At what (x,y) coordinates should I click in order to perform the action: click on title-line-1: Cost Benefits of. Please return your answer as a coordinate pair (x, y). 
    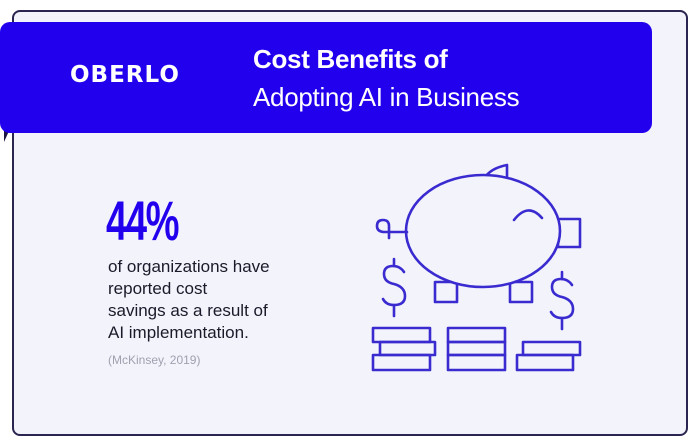
    Looking at the image, I should click on (350, 59).